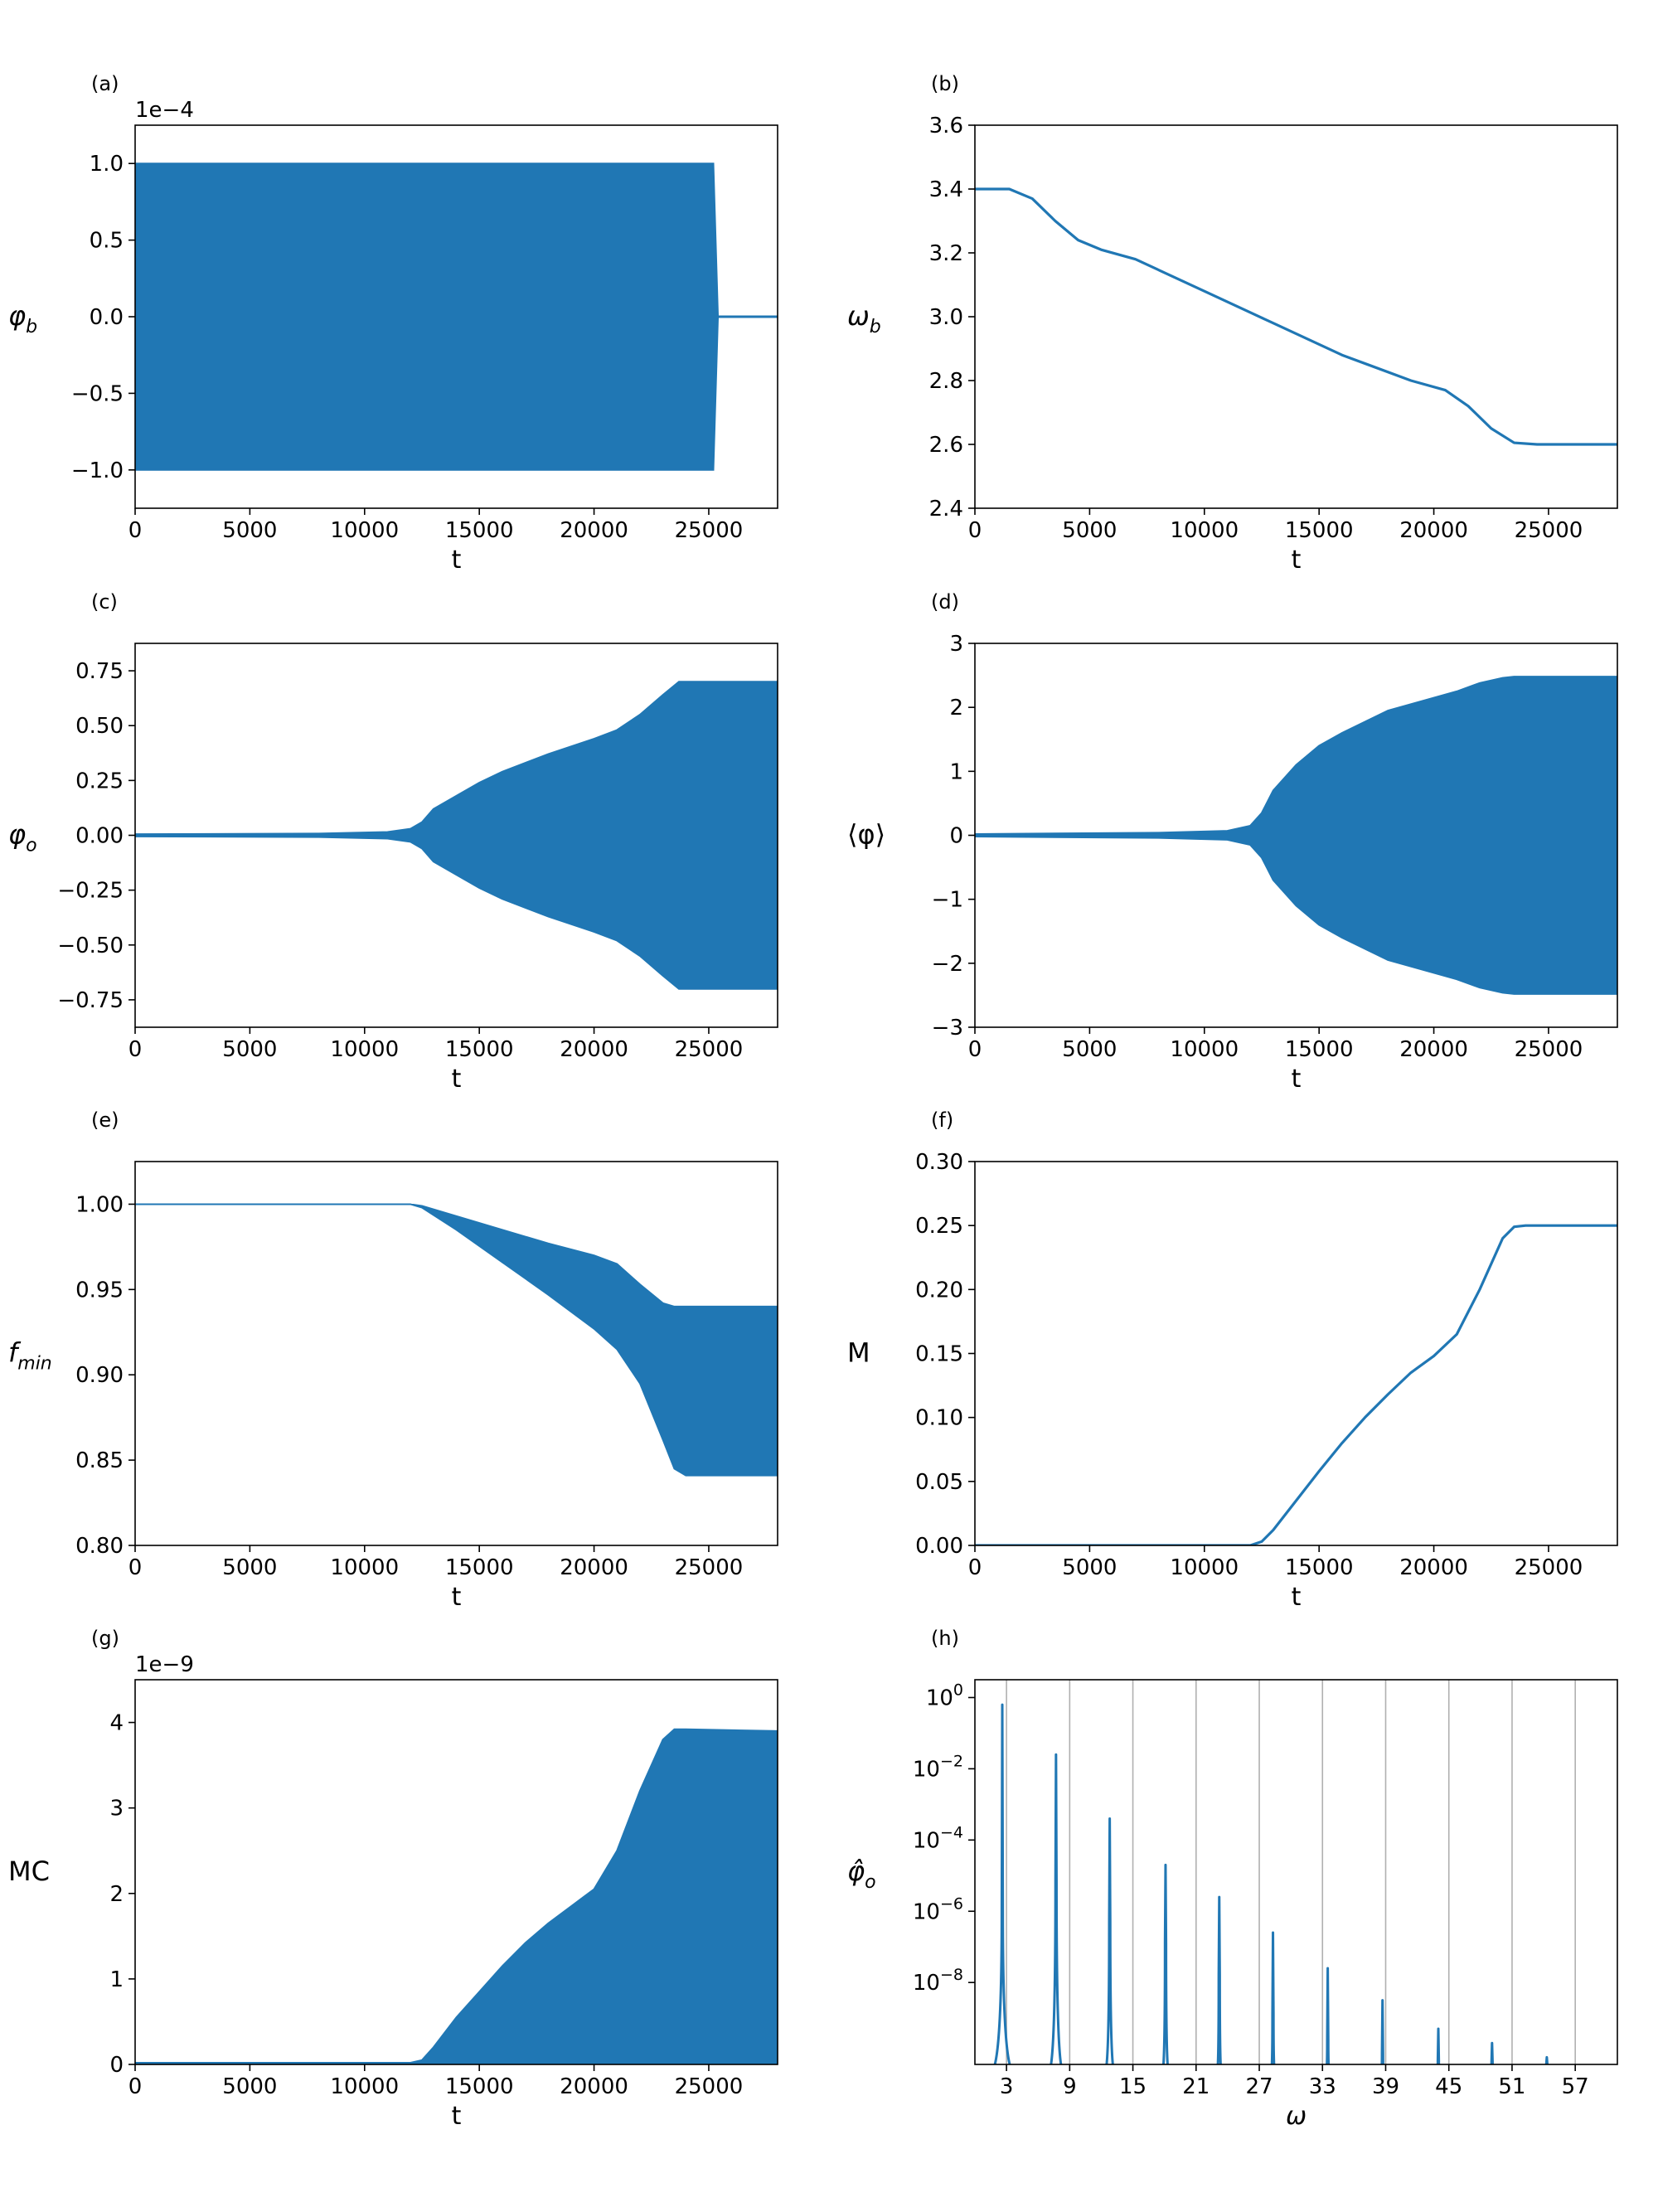 The height and width of the screenshot is (2212, 1658). Describe the element at coordinates (29, 1871) in the screenshot. I see `y-axis-label: MC` at that location.